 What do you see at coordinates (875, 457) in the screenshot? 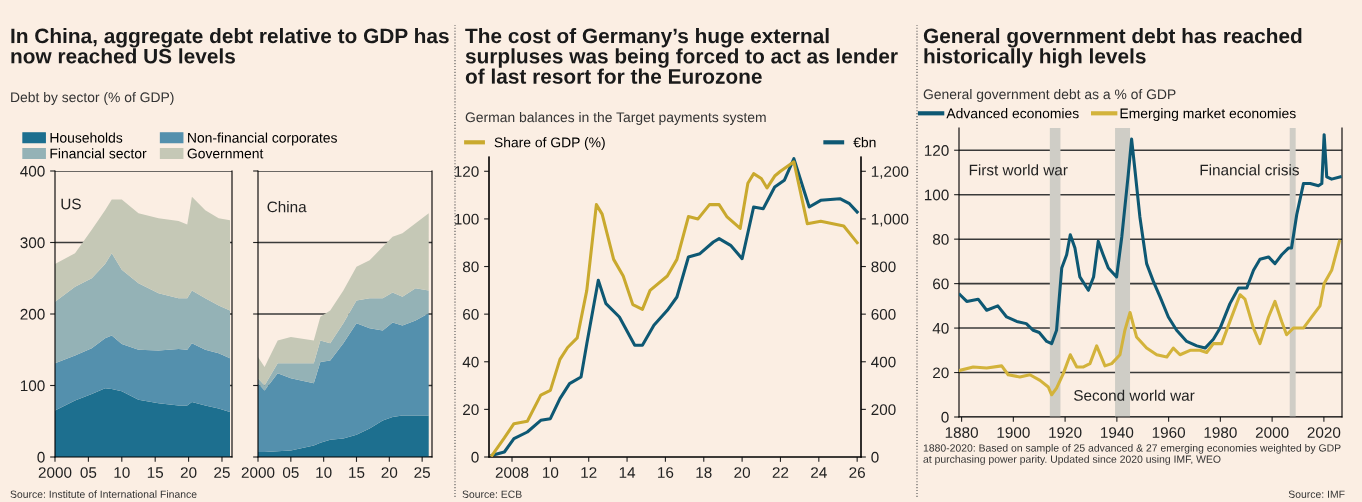
I see `y2-tick-label: 0` at bounding box center [875, 457].